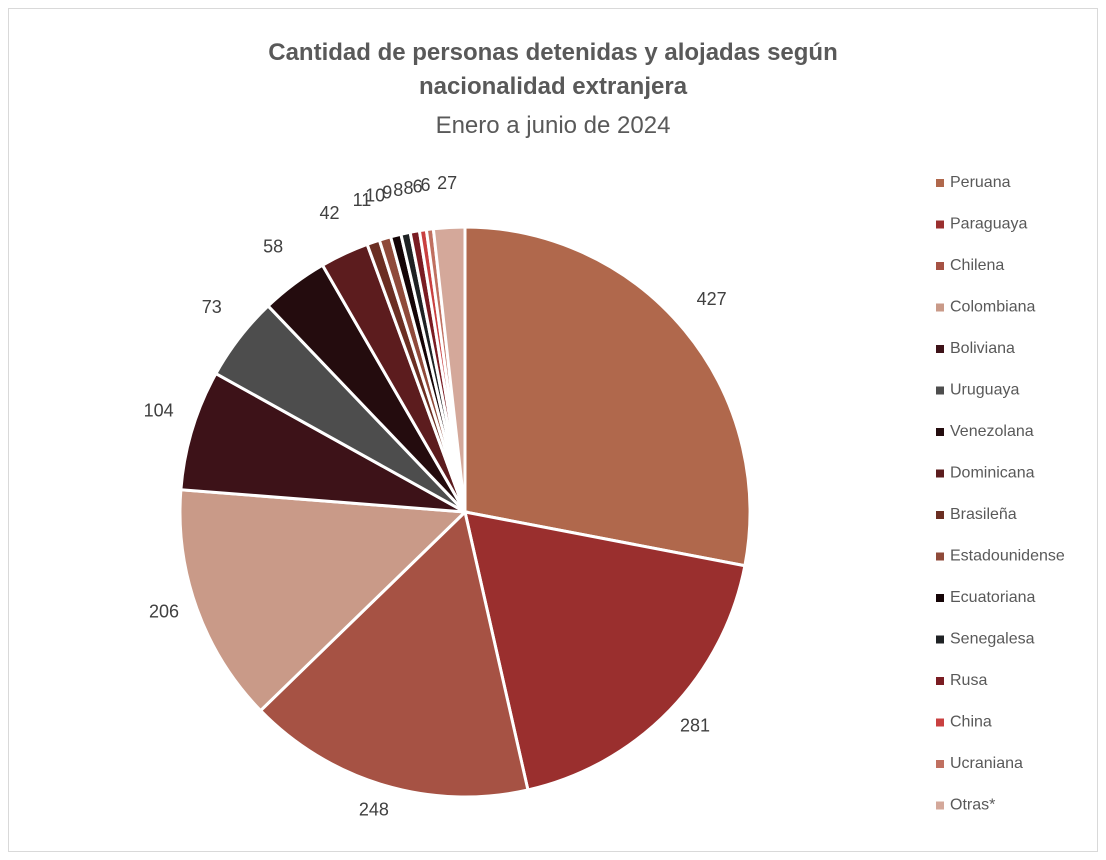 The height and width of the screenshot is (860, 1106). I want to click on legend-label: Peruana, so click(980, 182).